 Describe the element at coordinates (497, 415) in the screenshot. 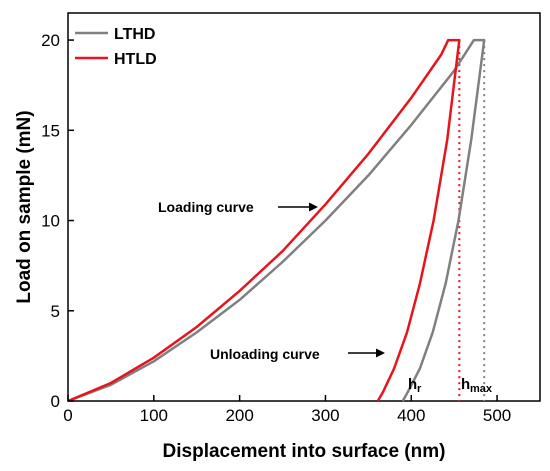

I see `x-tick-label-500: 500` at that location.